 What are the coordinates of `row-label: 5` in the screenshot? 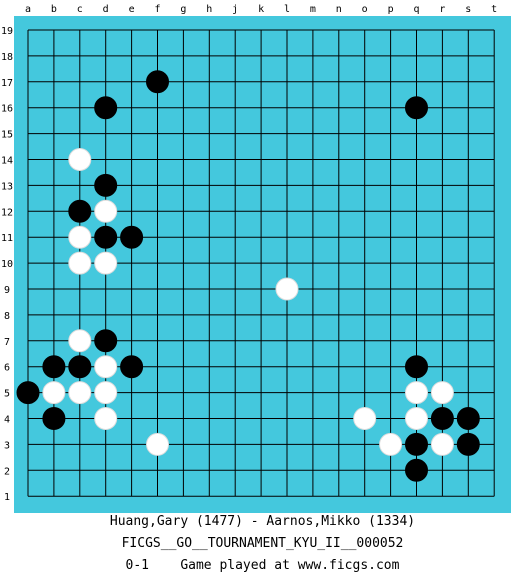 It's located at (7, 394).